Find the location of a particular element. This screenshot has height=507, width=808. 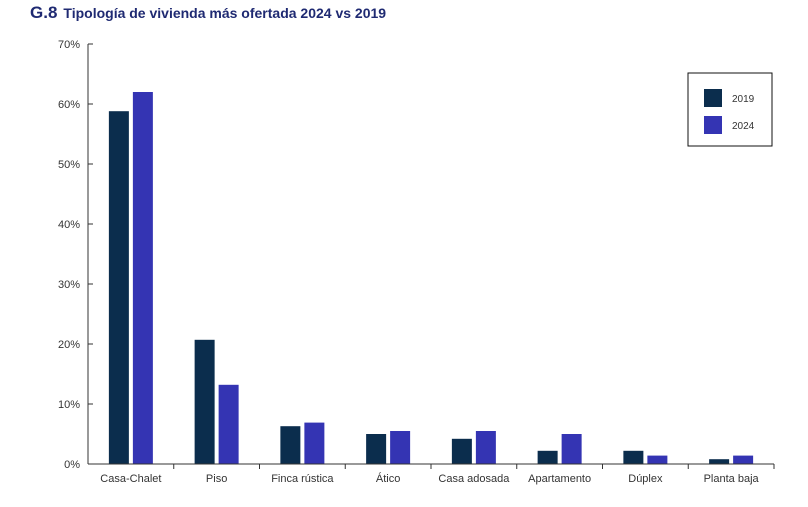

y-tick-label: 30% is located at coordinates (69, 285).